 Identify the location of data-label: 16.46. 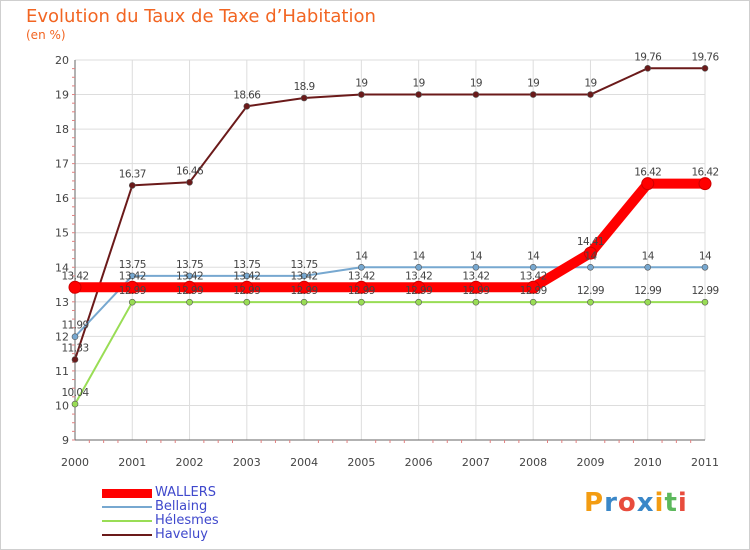
(190, 171).